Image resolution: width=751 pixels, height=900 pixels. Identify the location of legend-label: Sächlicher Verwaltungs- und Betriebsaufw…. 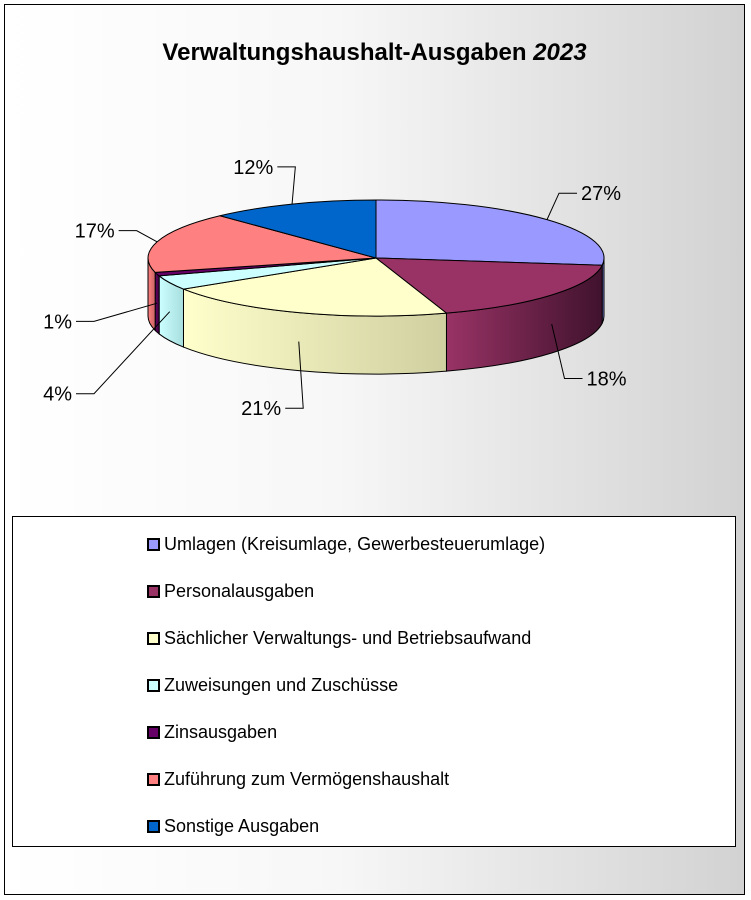
(348, 637).